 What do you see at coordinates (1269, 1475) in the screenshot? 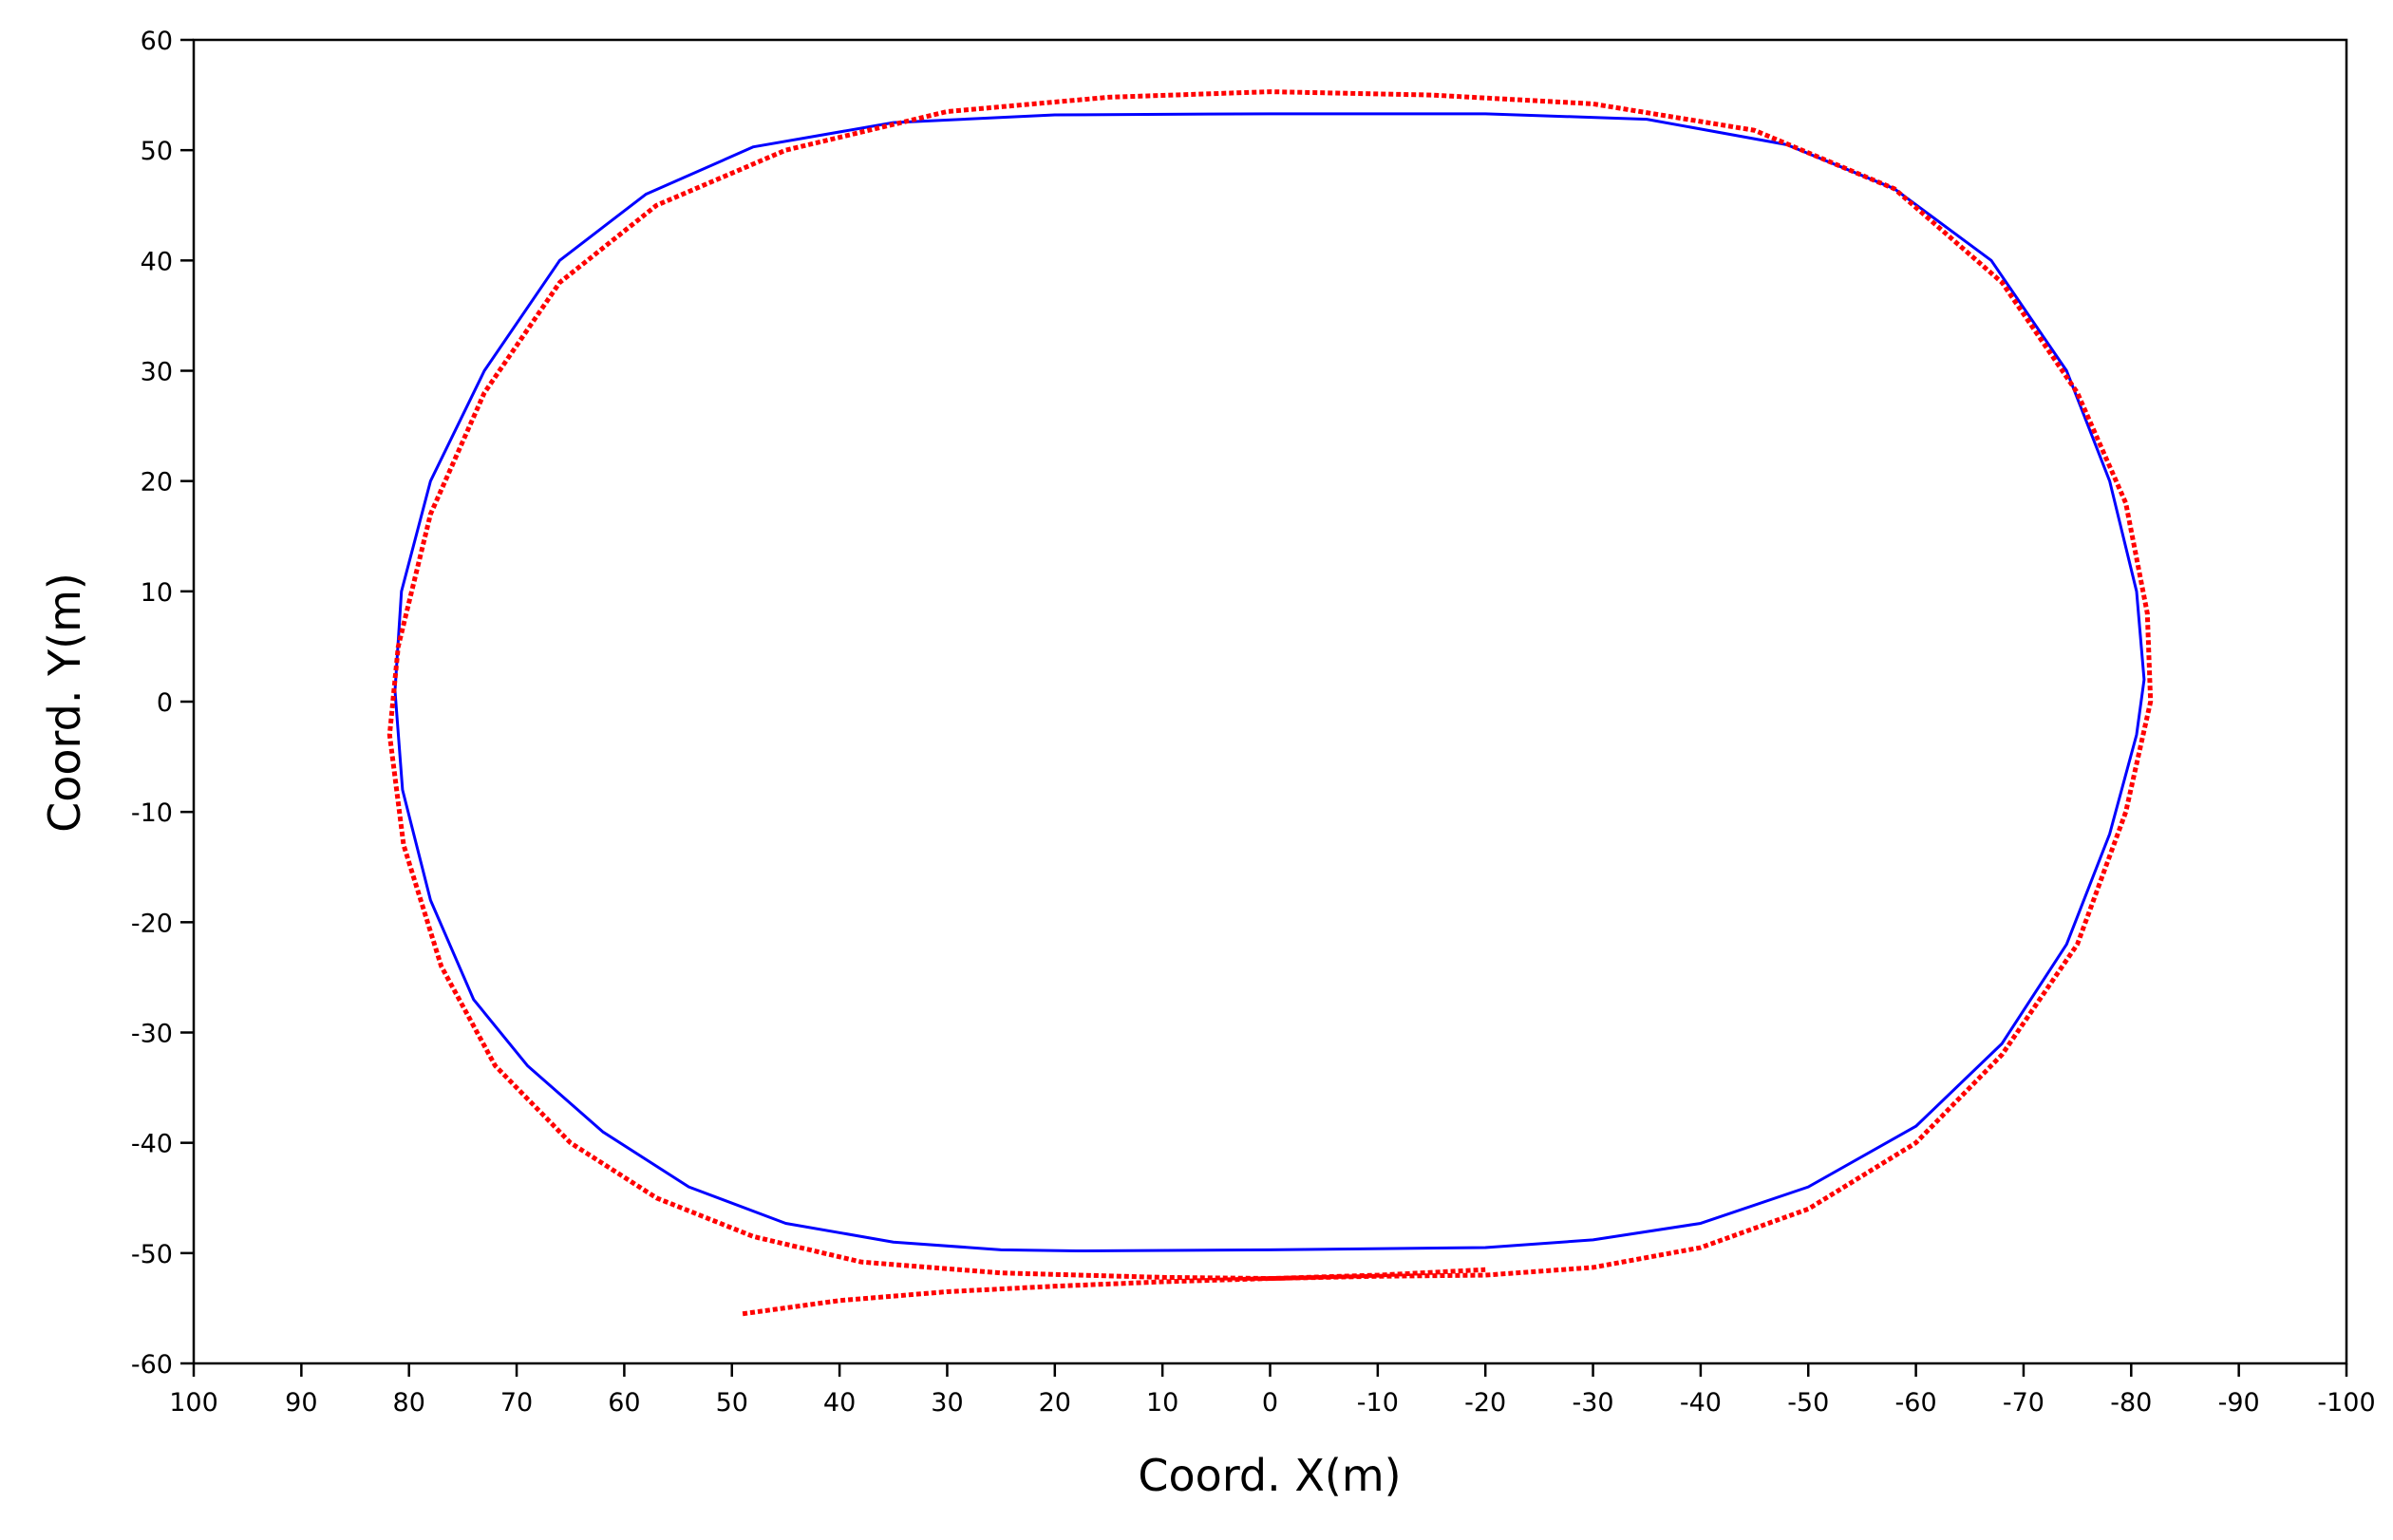
I see `x-axis-label: Coord. X(m)` at bounding box center [1269, 1475].